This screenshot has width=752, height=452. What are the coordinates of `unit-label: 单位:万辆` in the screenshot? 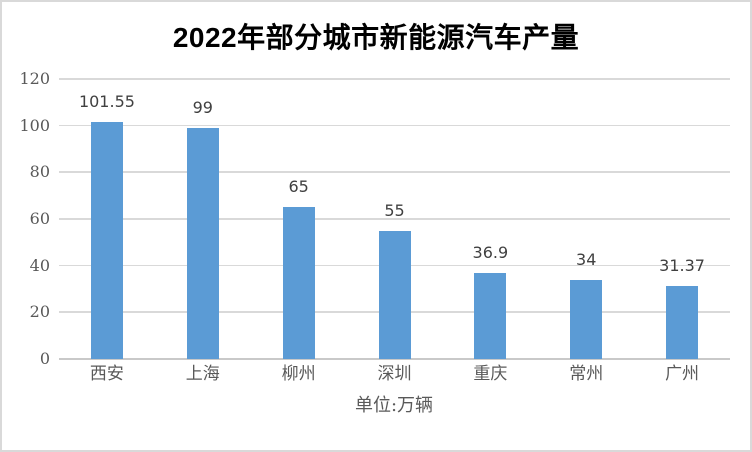 It's located at (394, 405).